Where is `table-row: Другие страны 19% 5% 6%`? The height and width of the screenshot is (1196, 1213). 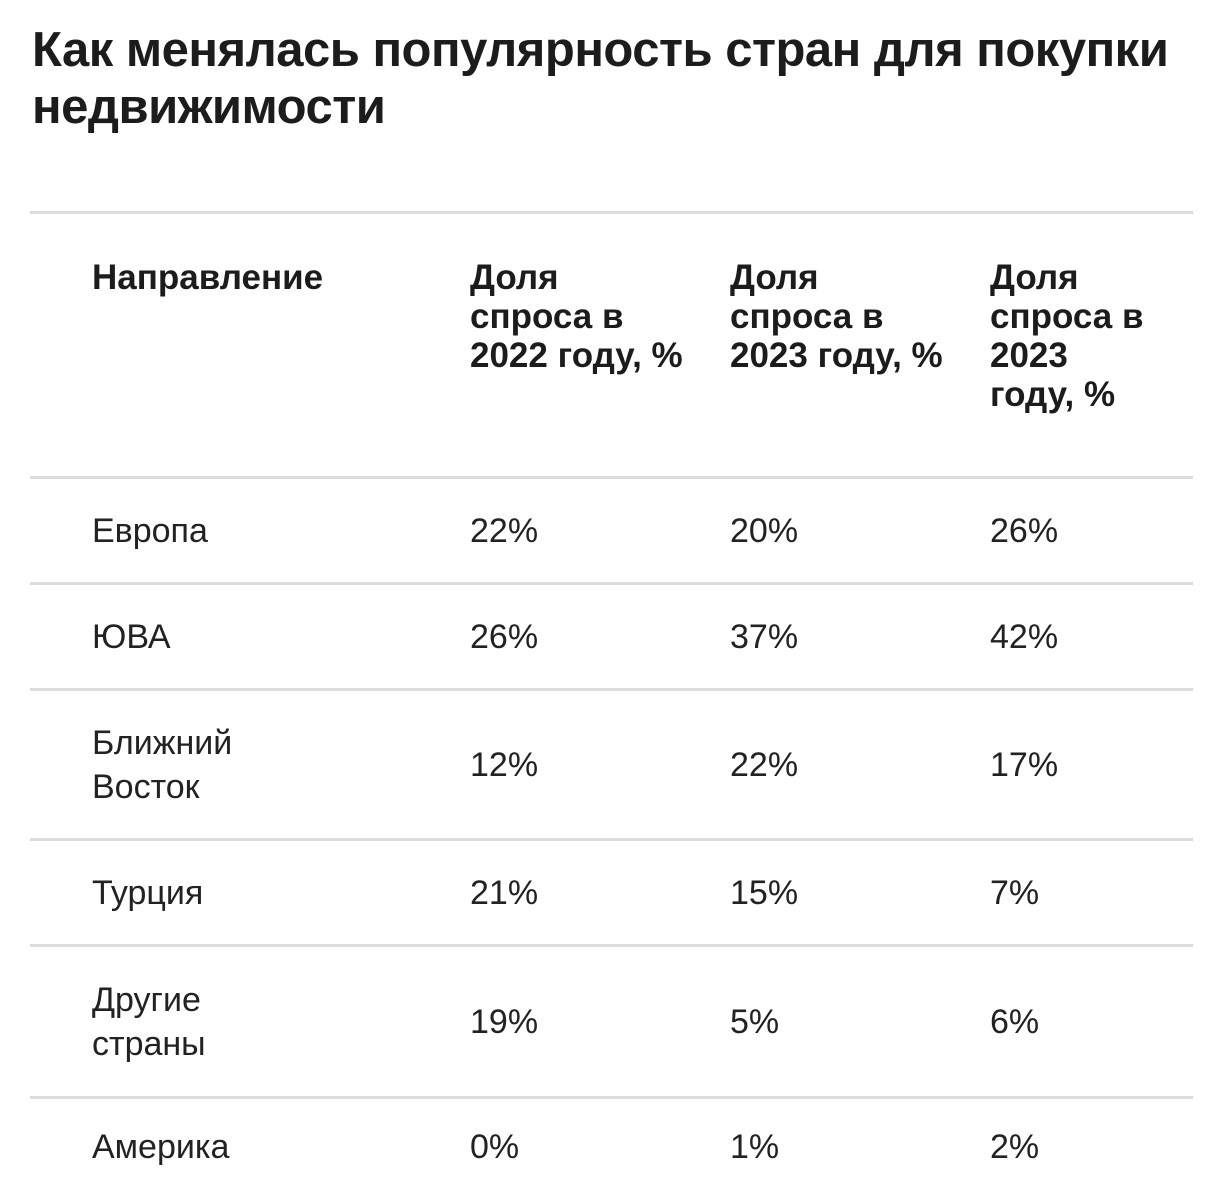 table-row: Другие страны 19% 5% 6% is located at coordinates (611, 1022).